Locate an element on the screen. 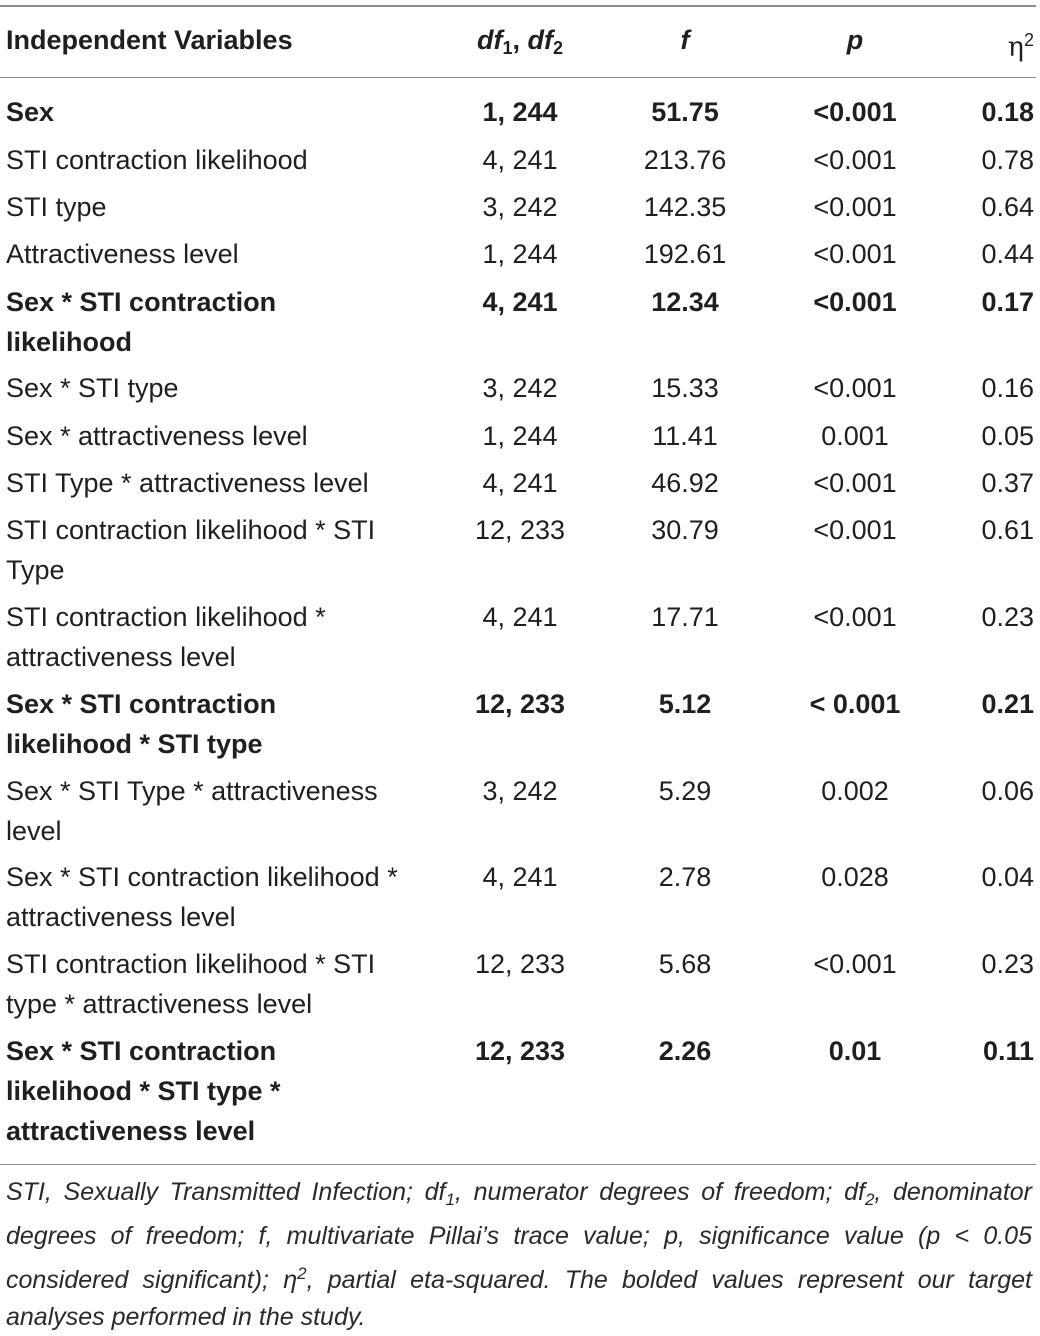 This screenshot has width=1040, height=1336. header-f-label: f is located at coordinates (685, 40).